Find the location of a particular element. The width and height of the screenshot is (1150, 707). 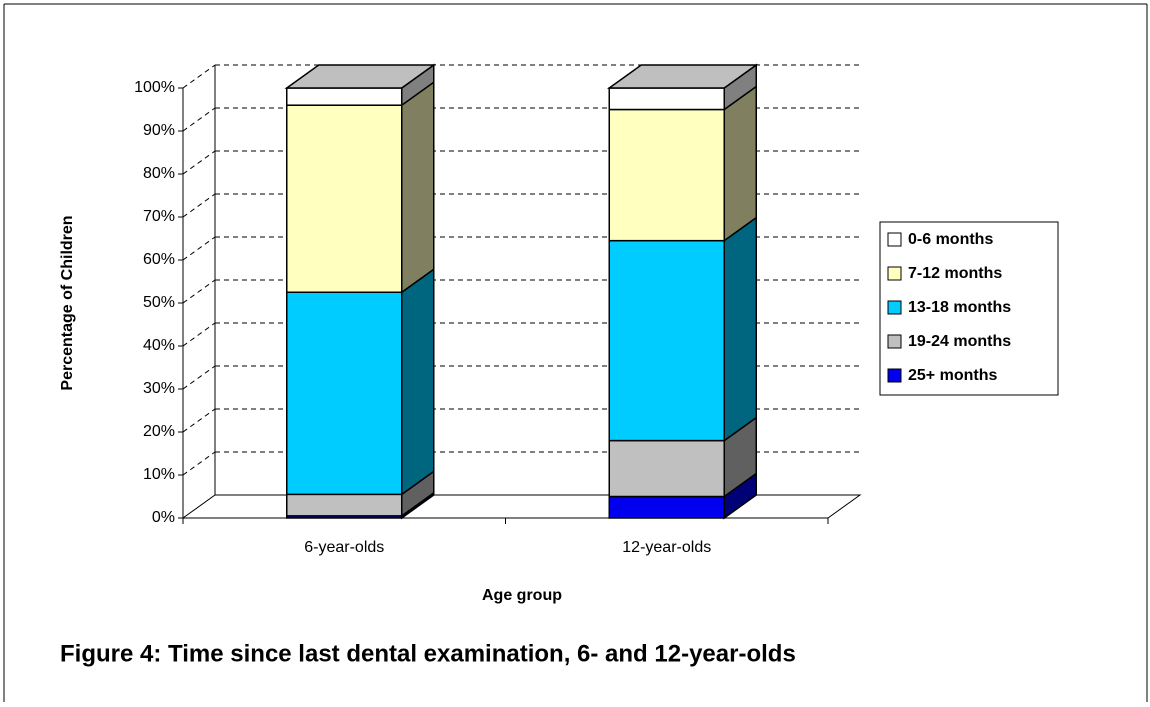

y-tick-label: 70% is located at coordinates (159, 216).